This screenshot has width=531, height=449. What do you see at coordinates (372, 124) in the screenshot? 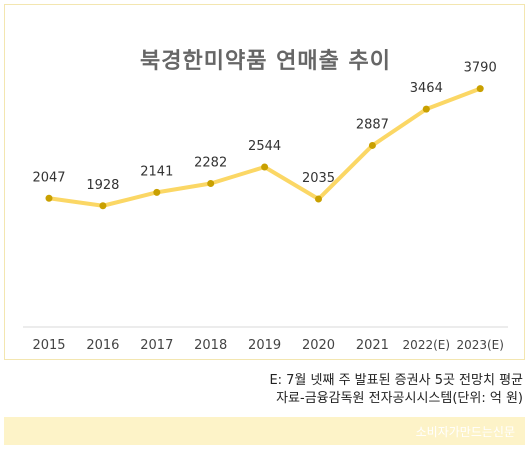
I see `data-label-2021: 2887` at bounding box center [372, 124].